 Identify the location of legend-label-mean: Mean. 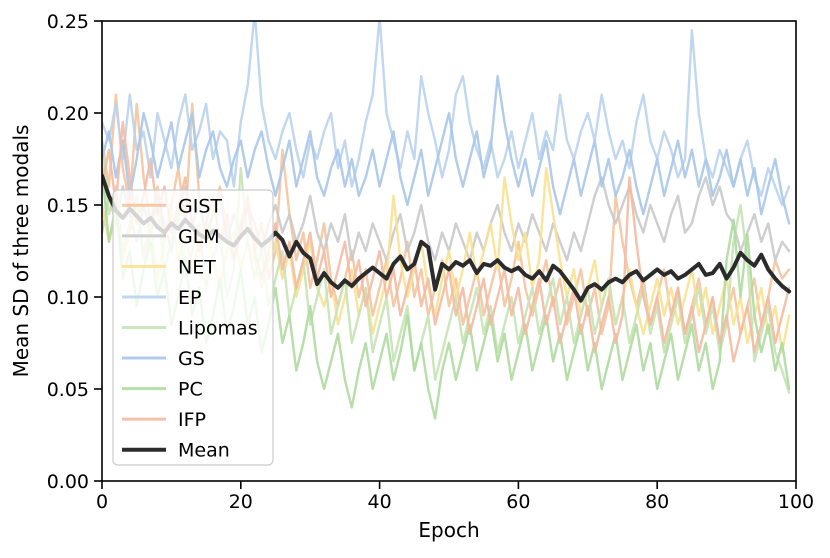
(204, 451).